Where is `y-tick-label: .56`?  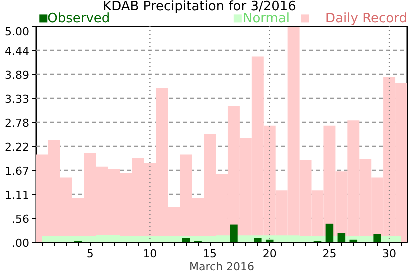 y-tick-label: .56 is located at coordinates (21, 219).